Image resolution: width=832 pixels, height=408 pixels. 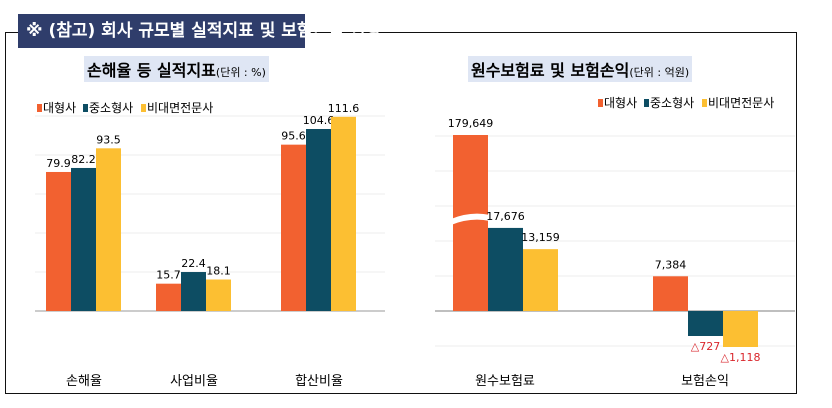 What do you see at coordinates (319, 381) in the screenshot?
I see `category-label: 합산비율` at bounding box center [319, 381].